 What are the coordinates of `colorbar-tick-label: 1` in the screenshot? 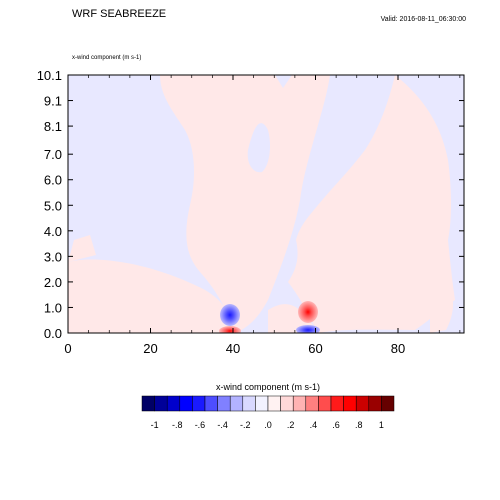 It's located at (381, 425).